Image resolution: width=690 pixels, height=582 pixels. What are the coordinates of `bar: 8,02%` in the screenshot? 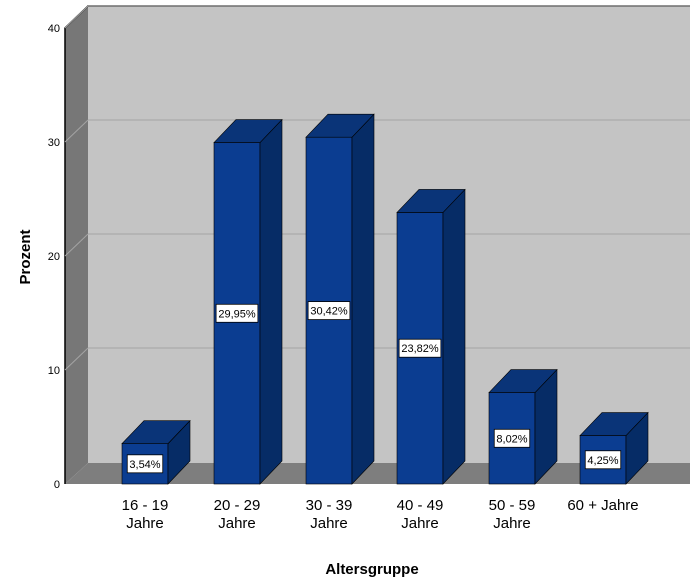 It's located at (523, 426).